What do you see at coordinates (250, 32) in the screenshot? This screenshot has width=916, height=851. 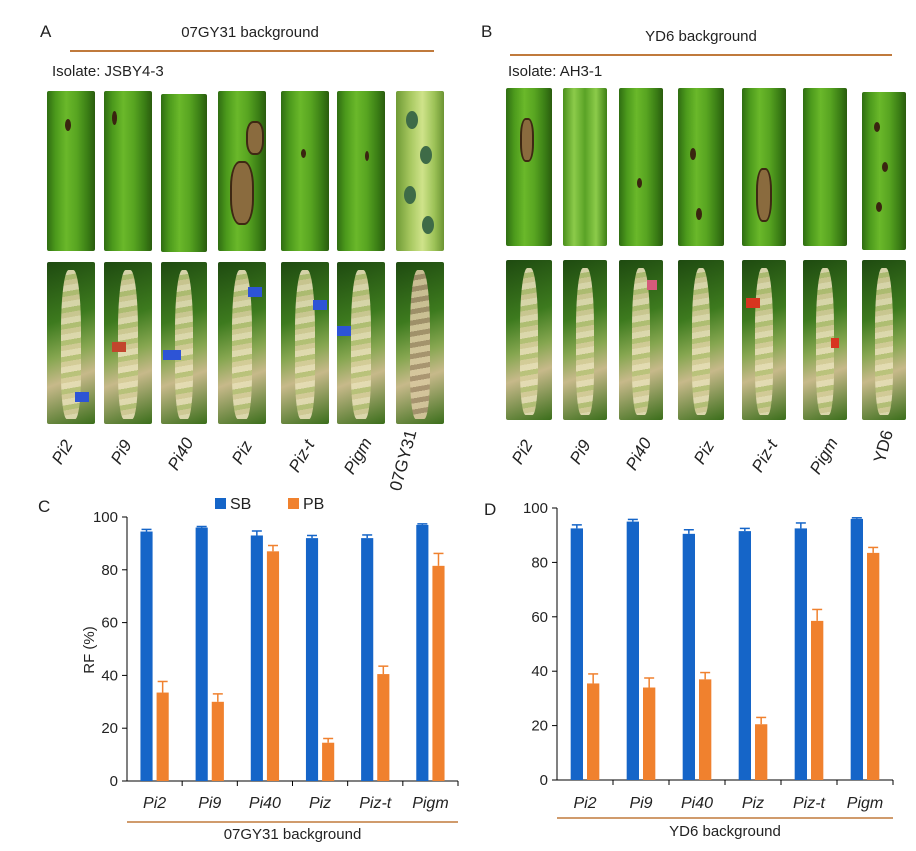 I see `panel-a-title: 07GY31 background` at bounding box center [250, 32].